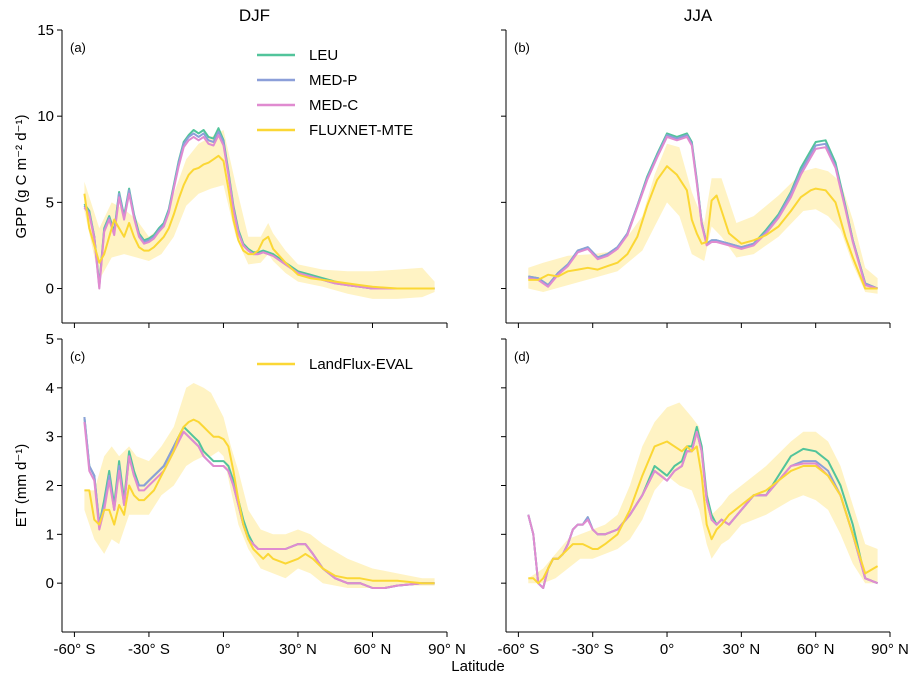 The image size is (915, 676). What do you see at coordinates (50, 486) in the screenshot?
I see `y-tick-label: 2` at bounding box center [50, 486].